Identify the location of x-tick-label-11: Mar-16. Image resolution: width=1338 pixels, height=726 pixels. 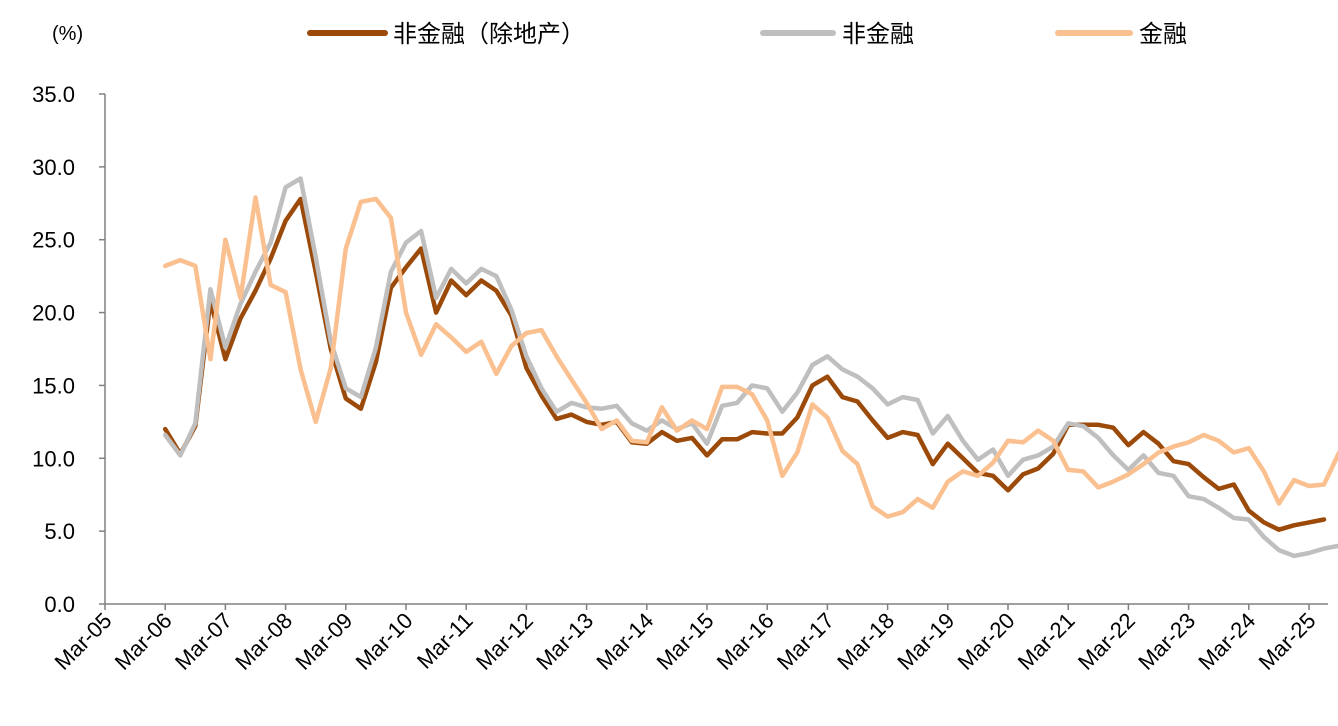
(745, 641).